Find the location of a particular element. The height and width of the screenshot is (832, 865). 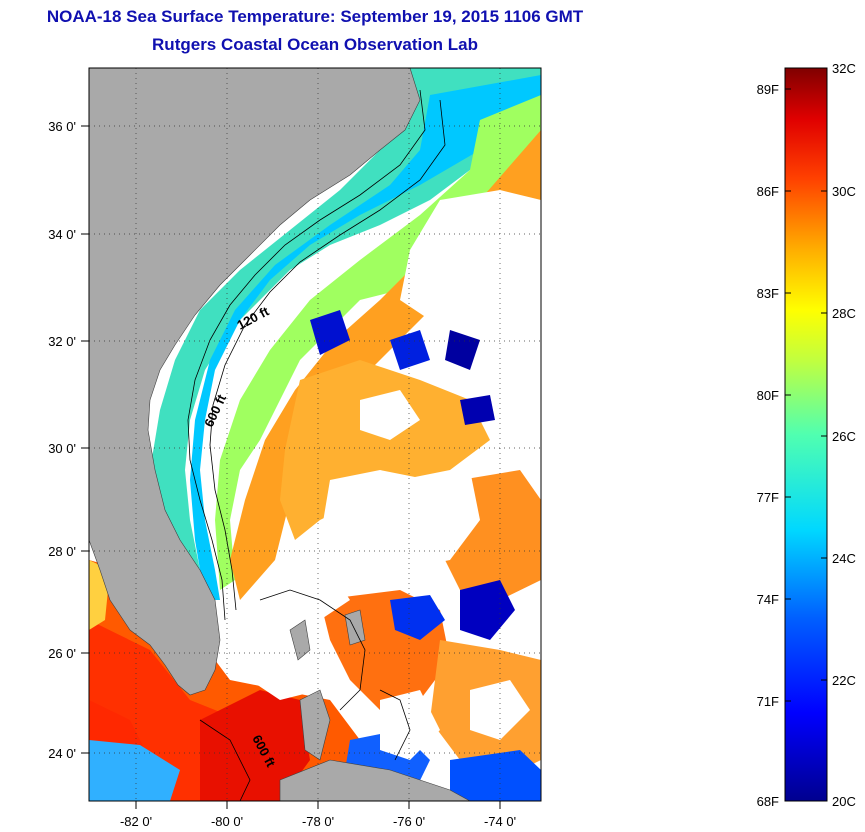

colorbar-f-label: 71F is located at coordinates (768, 701).